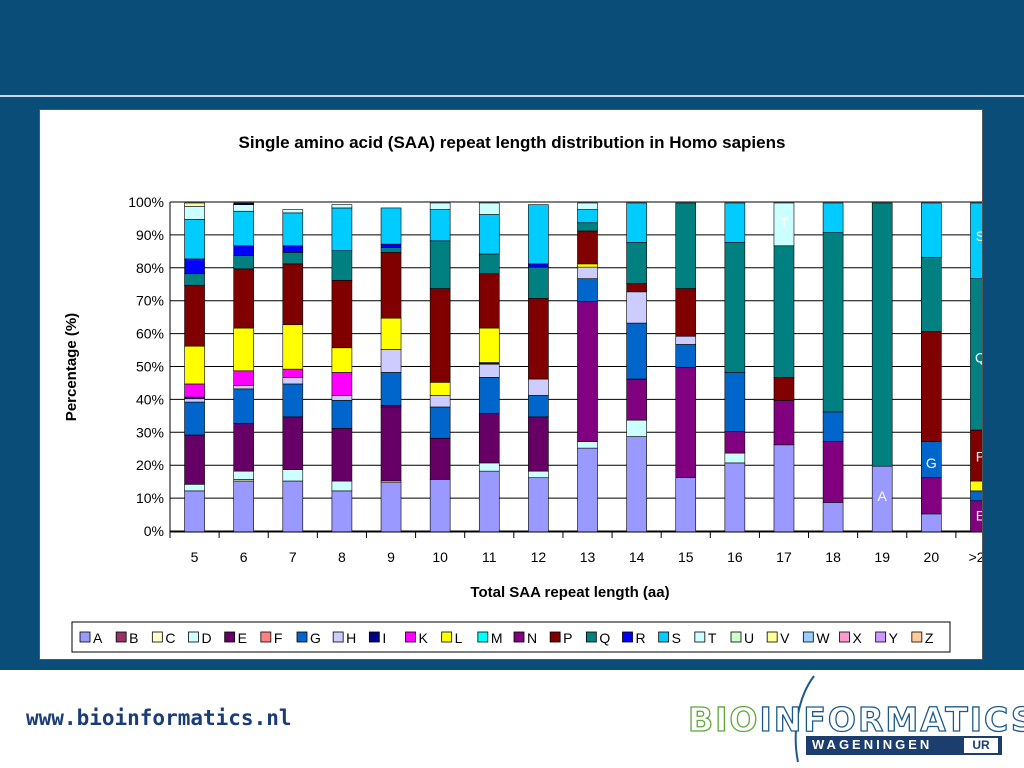 The image size is (1024, 768). Describe the element at coordinates (784, 223) in the screenshot. I see `annotation-label: T` at that location.